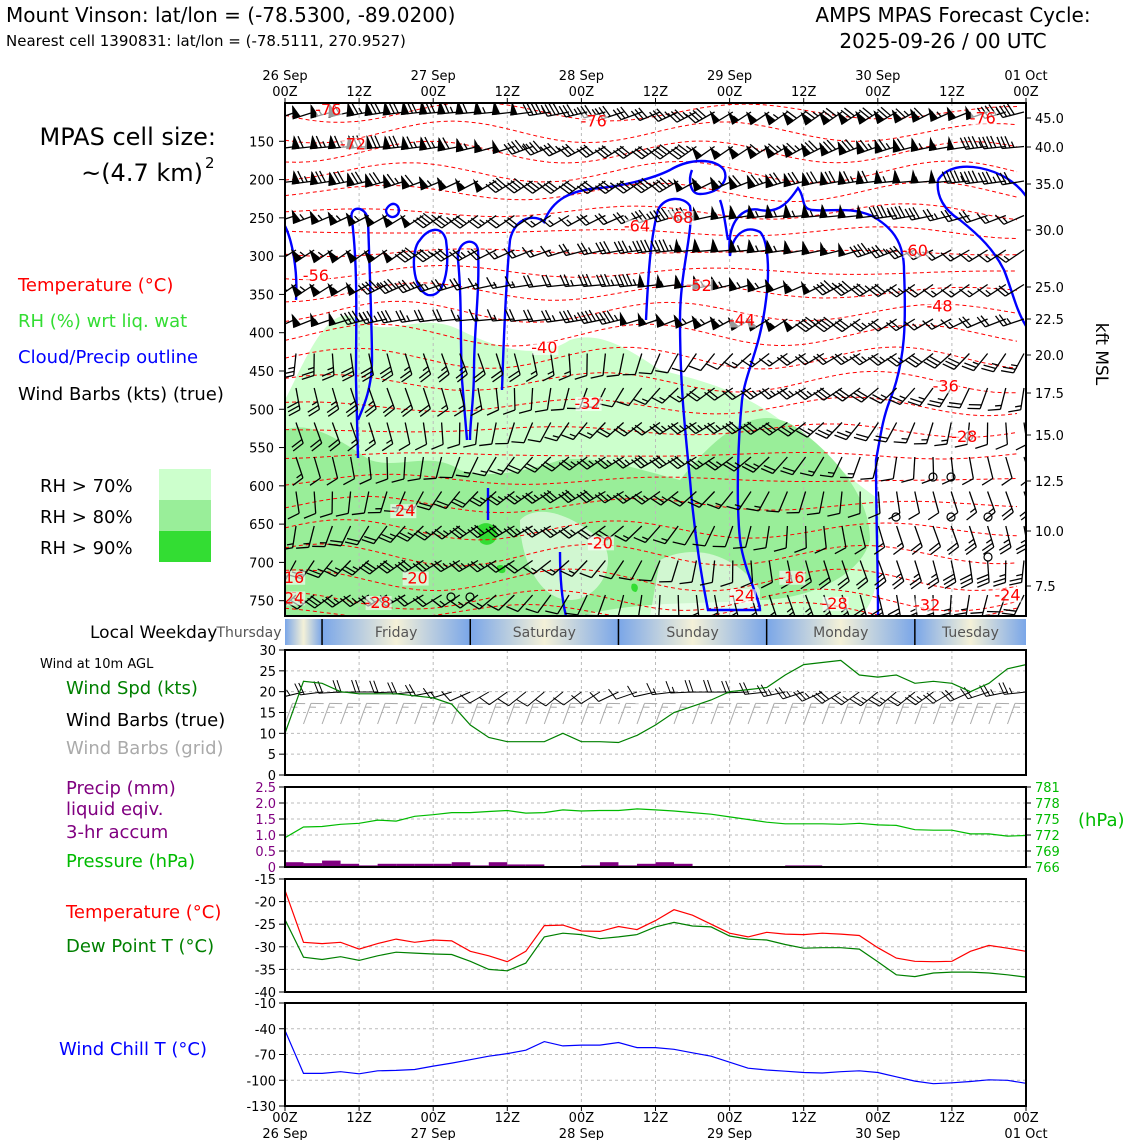 Image resolution: width=1140 pixels, height=1144 pixels. What do you see at coordinates (265, 925) in the screenshot?
I see `y-tick-label: -25` at bounding box center [265, 925].